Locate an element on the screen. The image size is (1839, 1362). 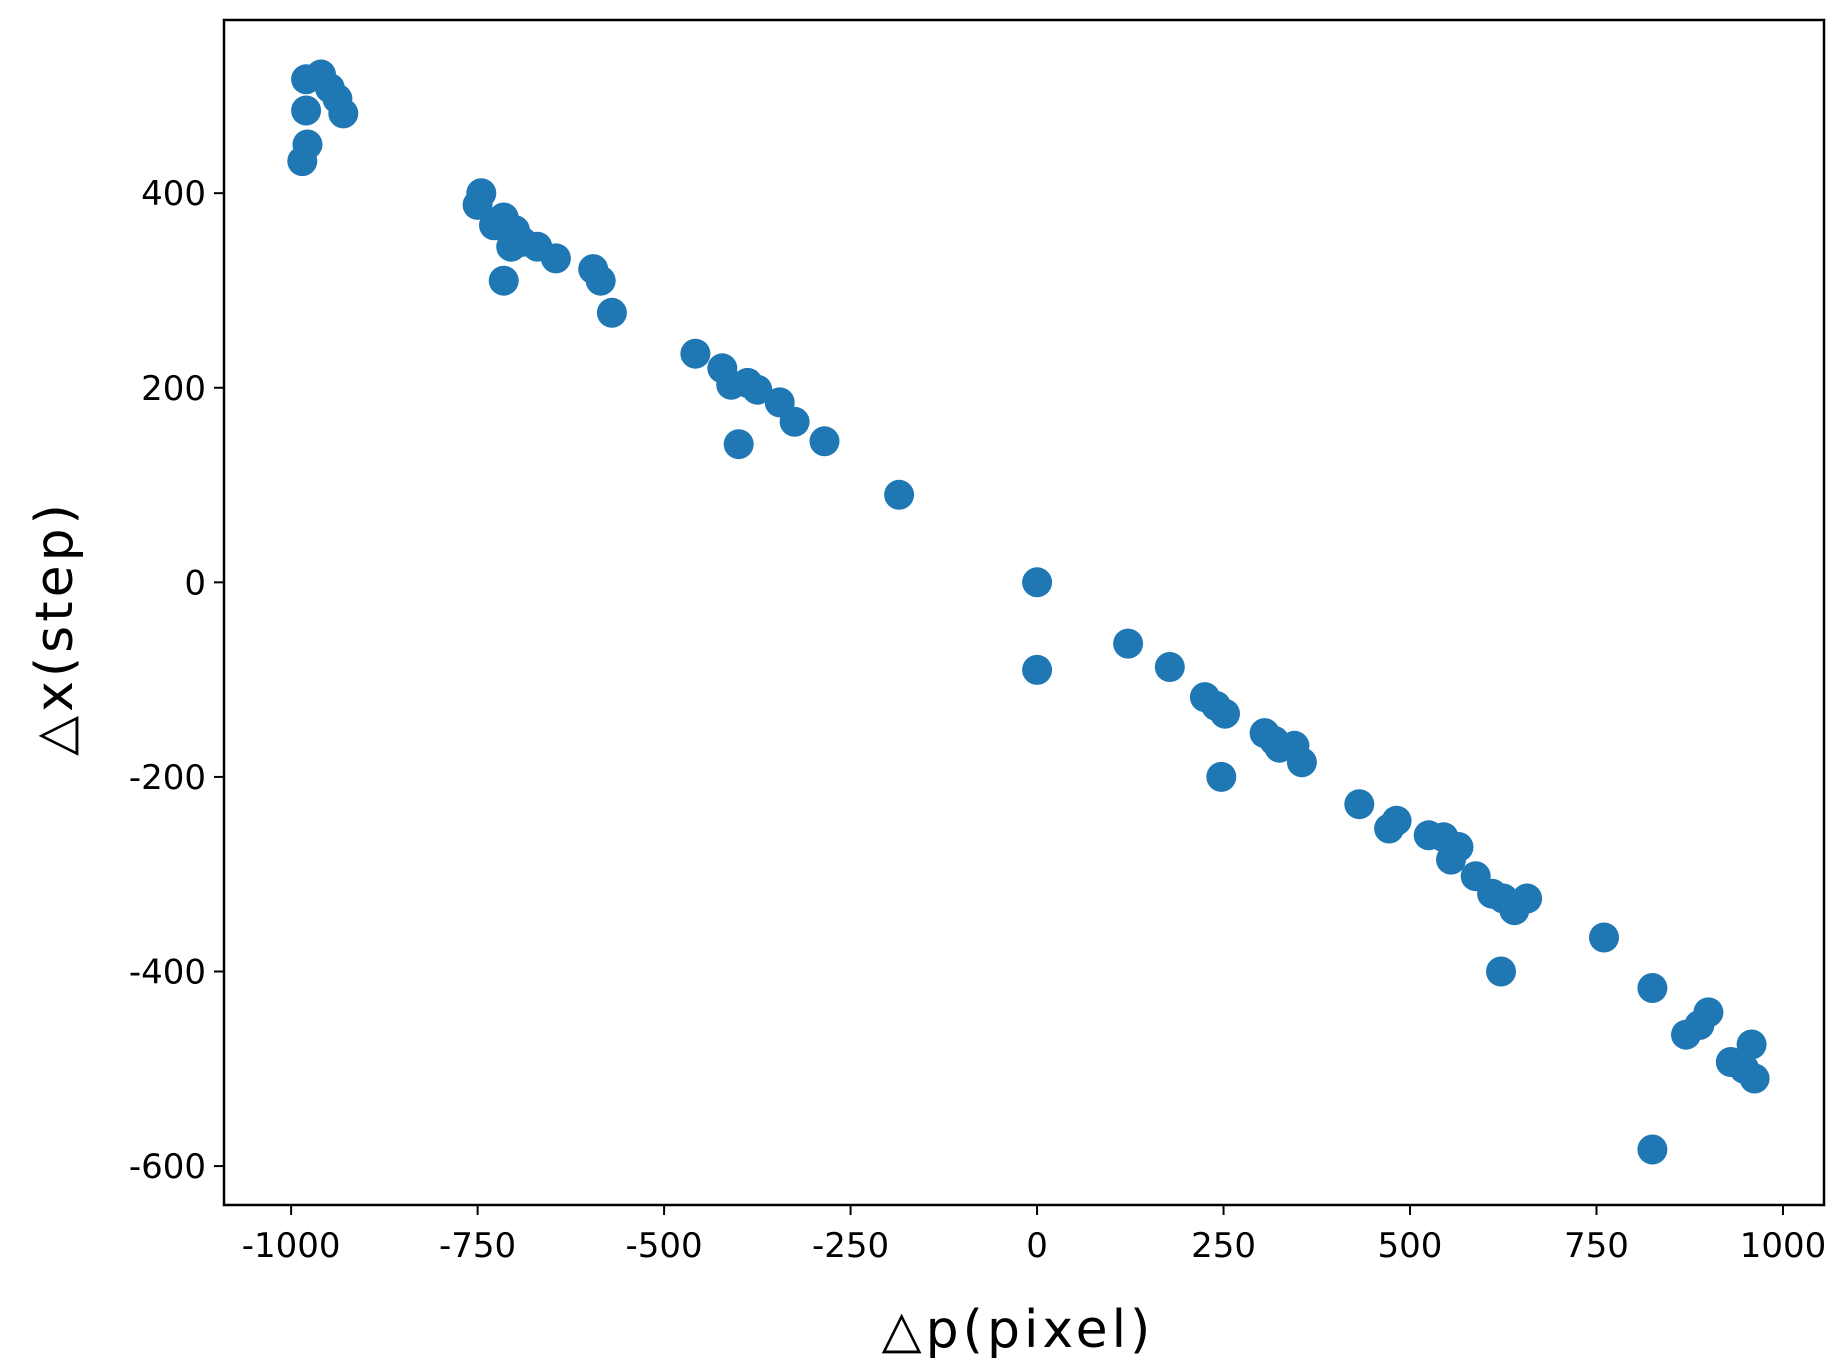
x-tick-label: -250 is located at coordinates (850, 1246).